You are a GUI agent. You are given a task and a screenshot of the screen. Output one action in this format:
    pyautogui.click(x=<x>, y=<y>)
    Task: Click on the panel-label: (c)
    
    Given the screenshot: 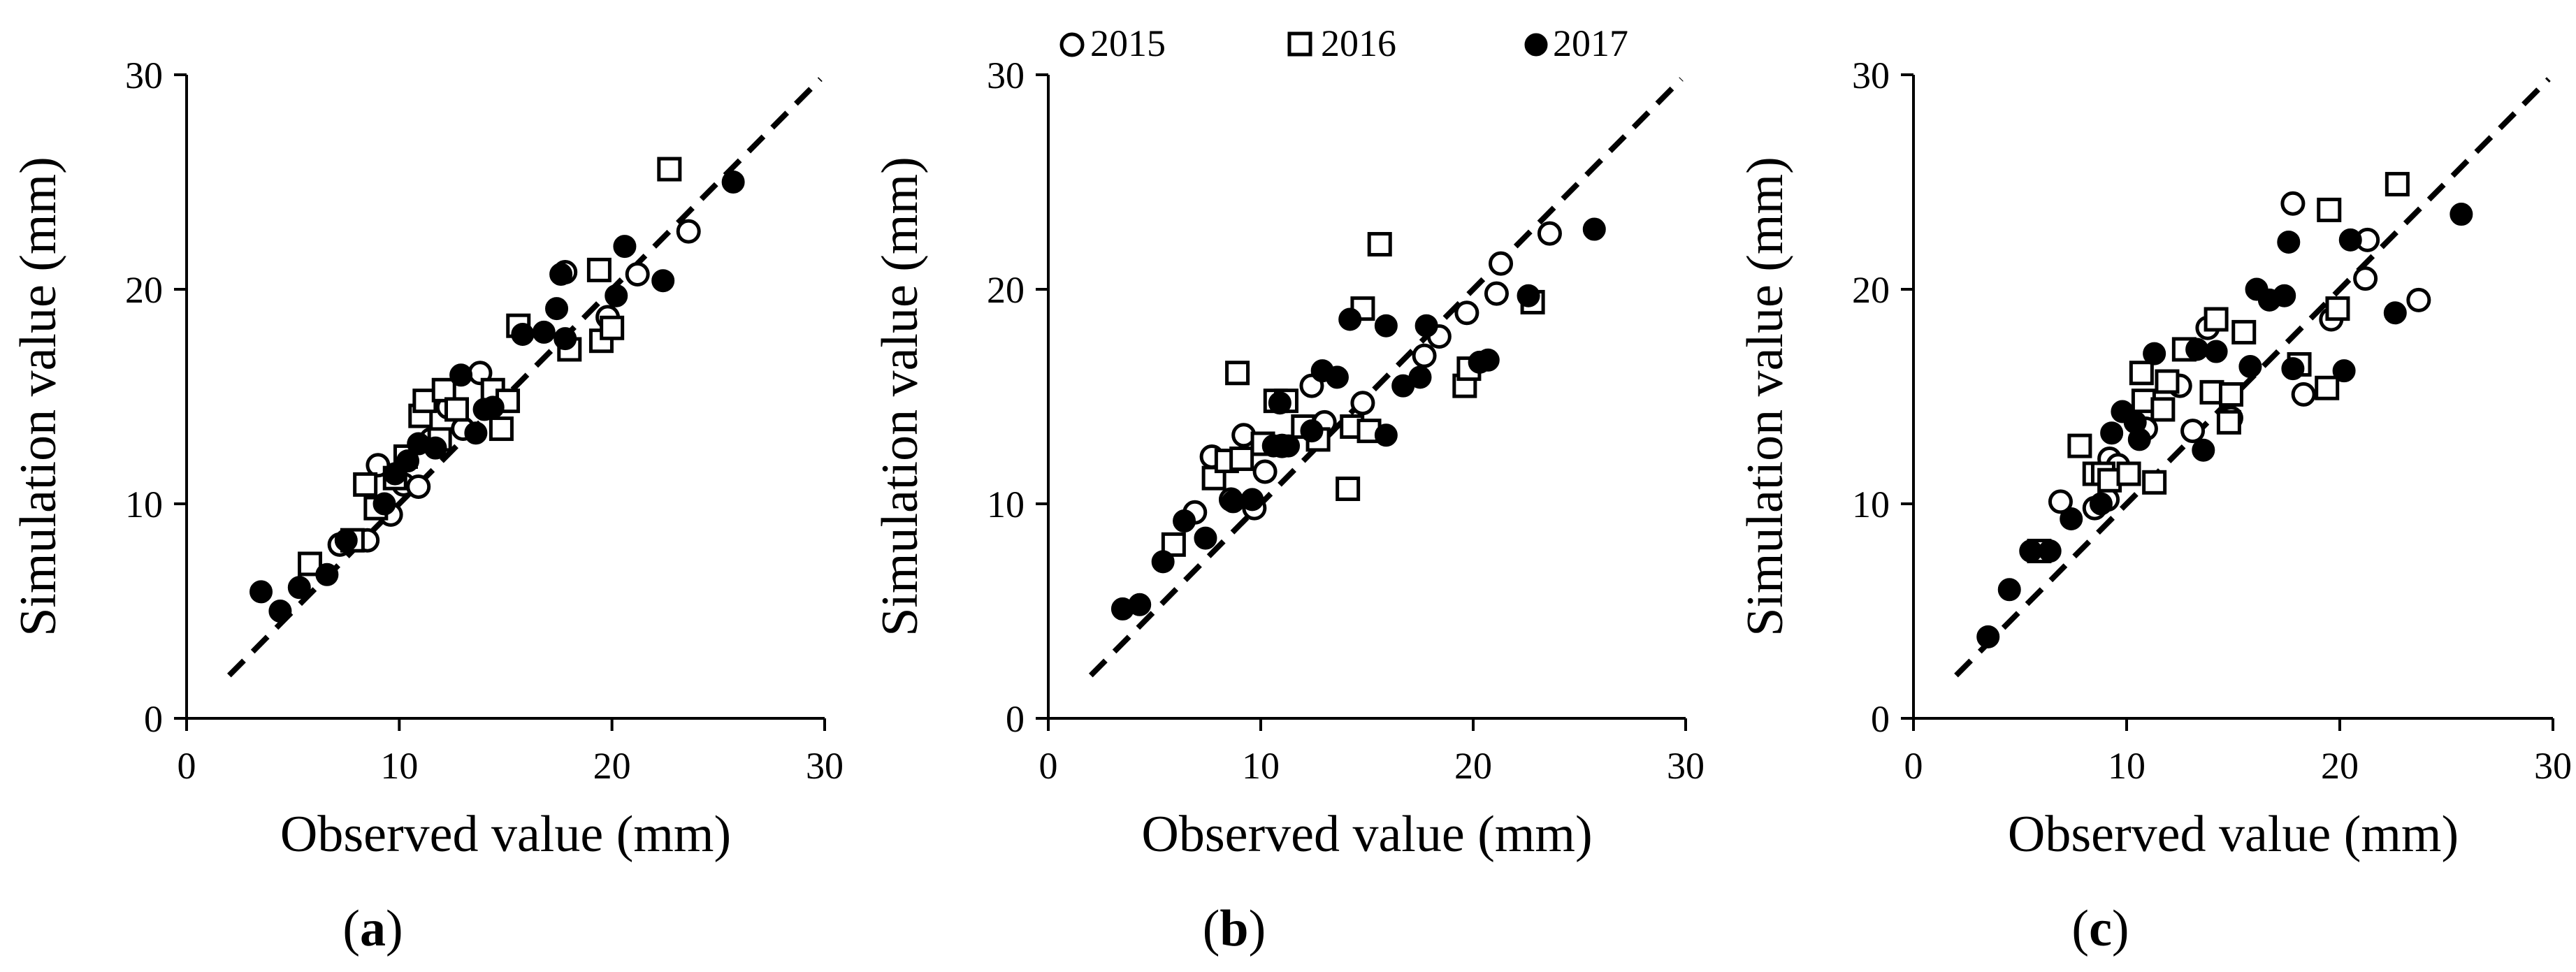 What is the action you would take?
    pyautogui.click(x=2100, y=929)
    